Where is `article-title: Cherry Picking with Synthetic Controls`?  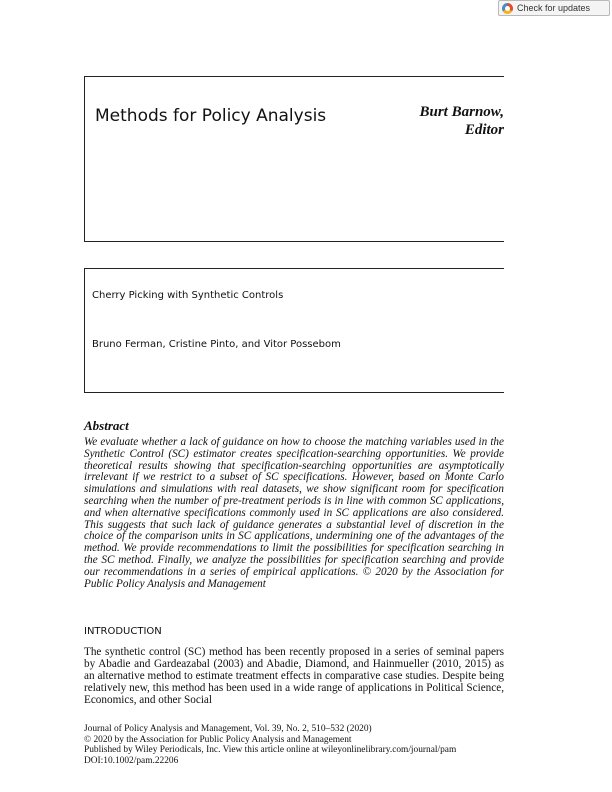
article-title: Cherry Picking with Synthetic Controls is located at coordinates (188, 295).